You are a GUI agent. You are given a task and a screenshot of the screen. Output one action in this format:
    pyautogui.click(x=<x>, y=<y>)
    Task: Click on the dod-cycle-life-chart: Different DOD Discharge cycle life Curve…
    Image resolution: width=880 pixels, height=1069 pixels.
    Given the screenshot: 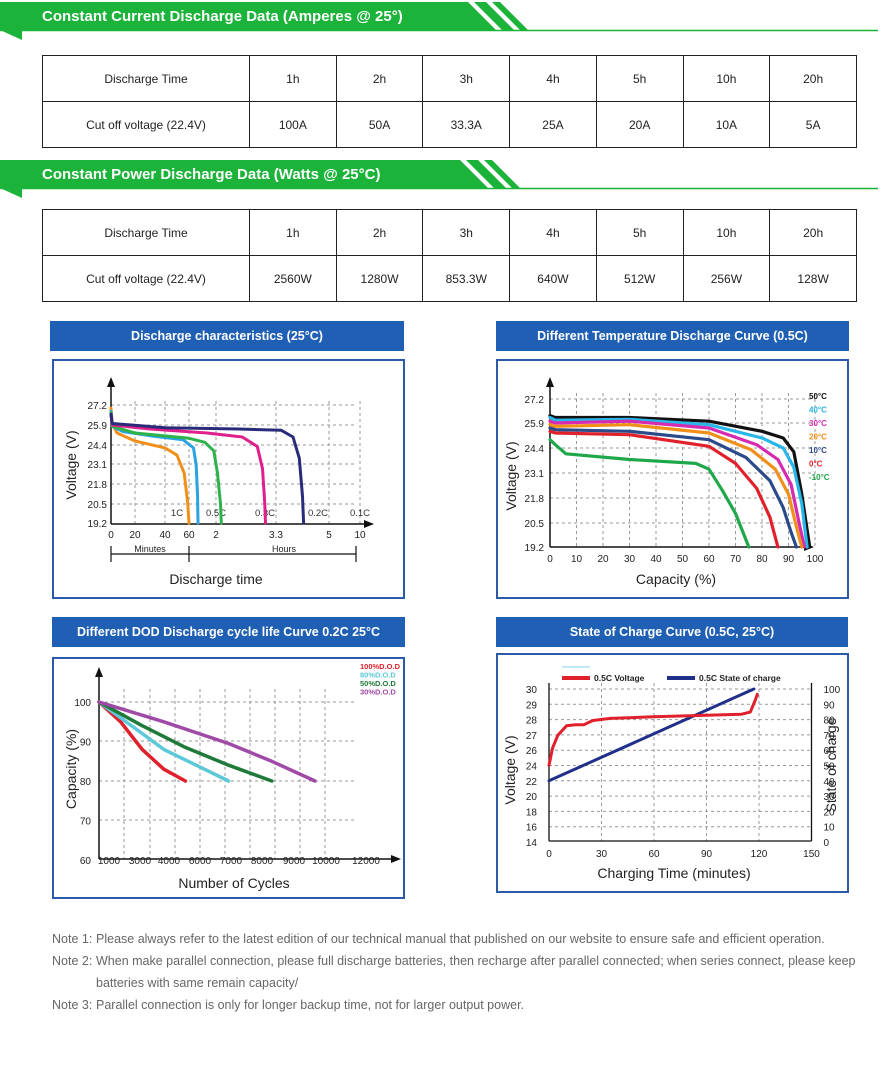 What is the action you would take?
    pyautogui.click(x=229, y=758)
    